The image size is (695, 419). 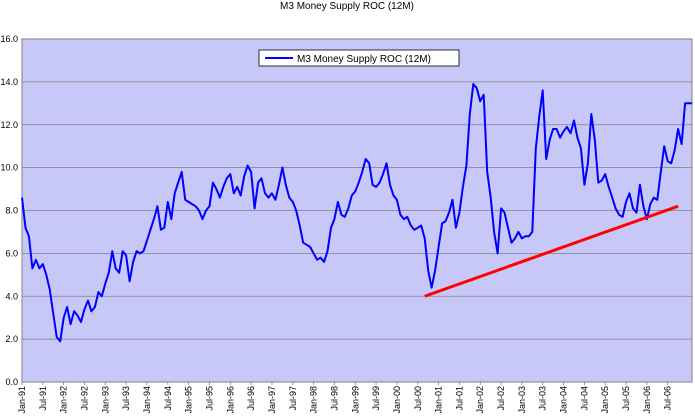 What do you see at coordinates (626, 398) in the screenshot?
I see `x-tick-label: Jul-05` at bounding box center [626, 398].